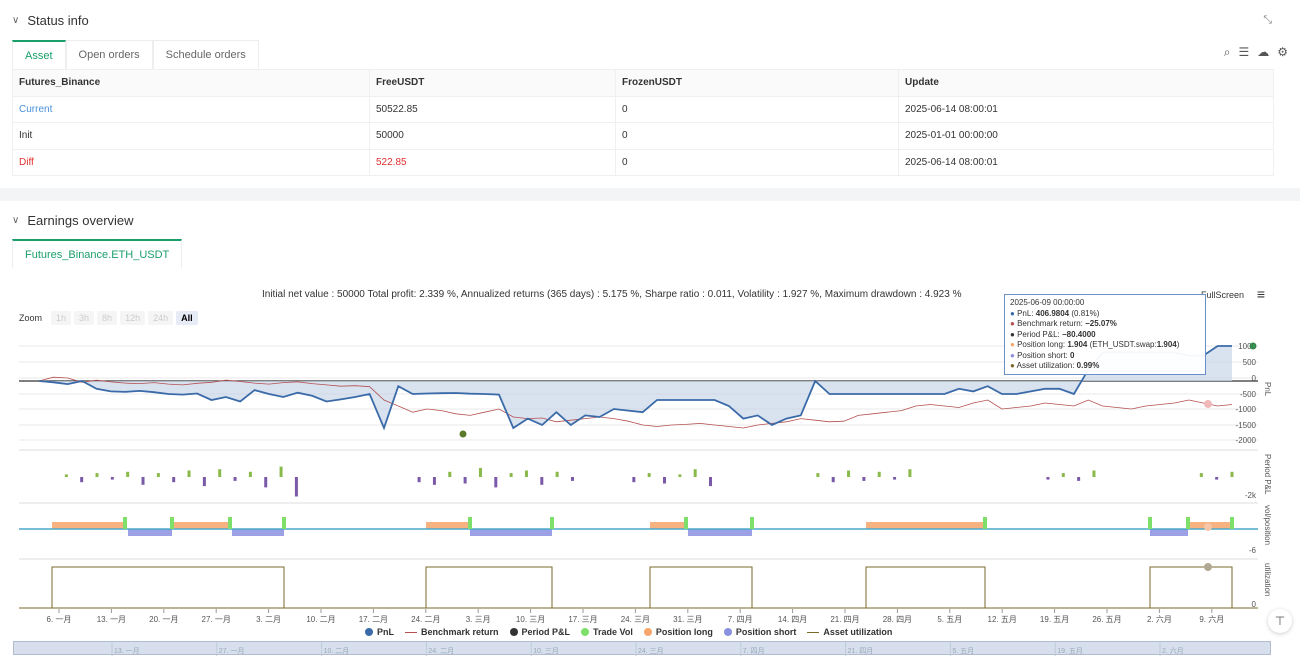 Image resolution: width=1300 pixels, height=669 pixels. What do you see at coordinates (1267, 20) in the screenshot?
I see `expand-icon: ⤡` at bounding box center [1267, 20].